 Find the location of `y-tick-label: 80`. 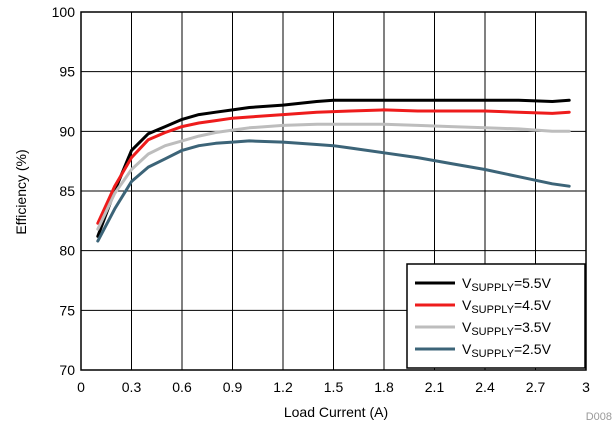

y-tick-label: 80 is located at coordinates (67, 251).